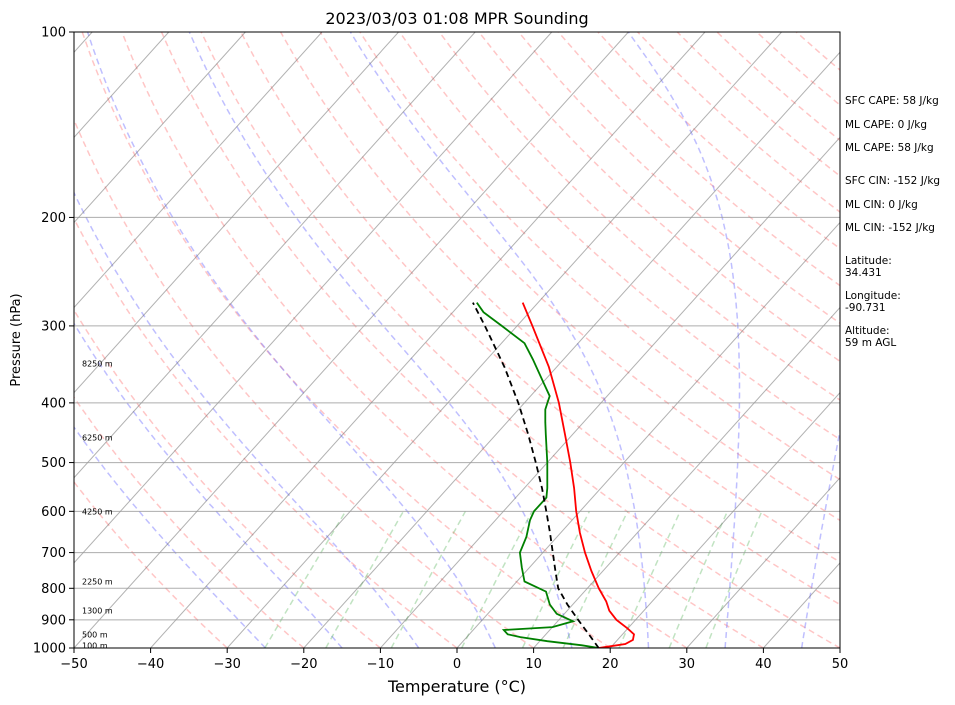  I want to click on y-tick-label: 200, so click(53, 218).